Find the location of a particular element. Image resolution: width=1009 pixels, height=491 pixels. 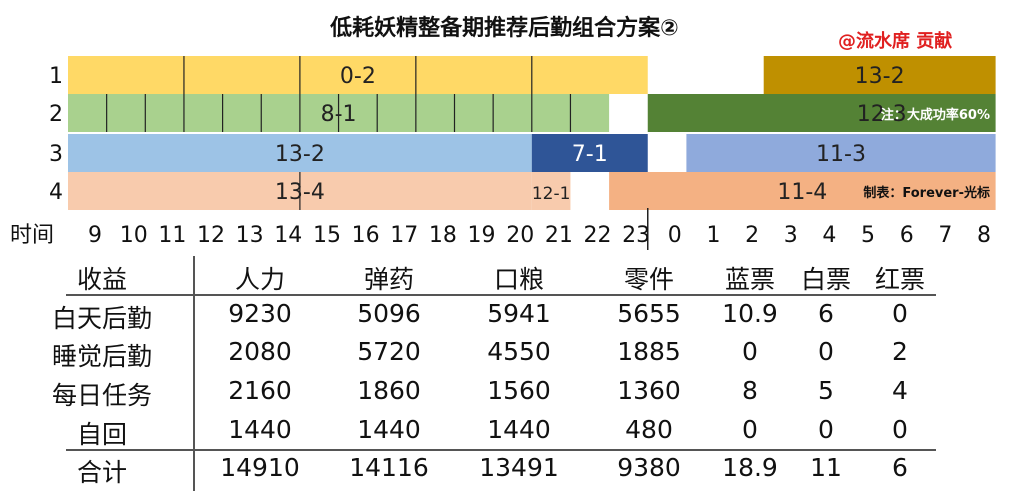

table-header-cell: 口粮 is located at coordinates (519, 279).